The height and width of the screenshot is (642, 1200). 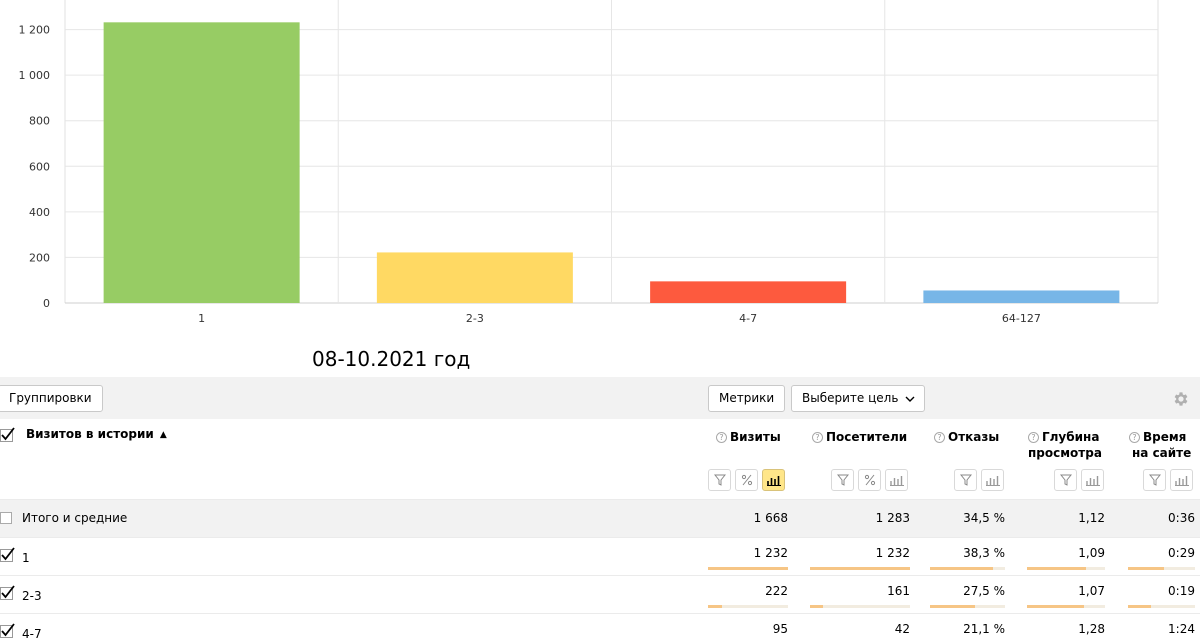 What do you see at coordinates (1181, 629) in the screenshot?
I see `cell-time: 1:24` at bounding box center [1181, 629].